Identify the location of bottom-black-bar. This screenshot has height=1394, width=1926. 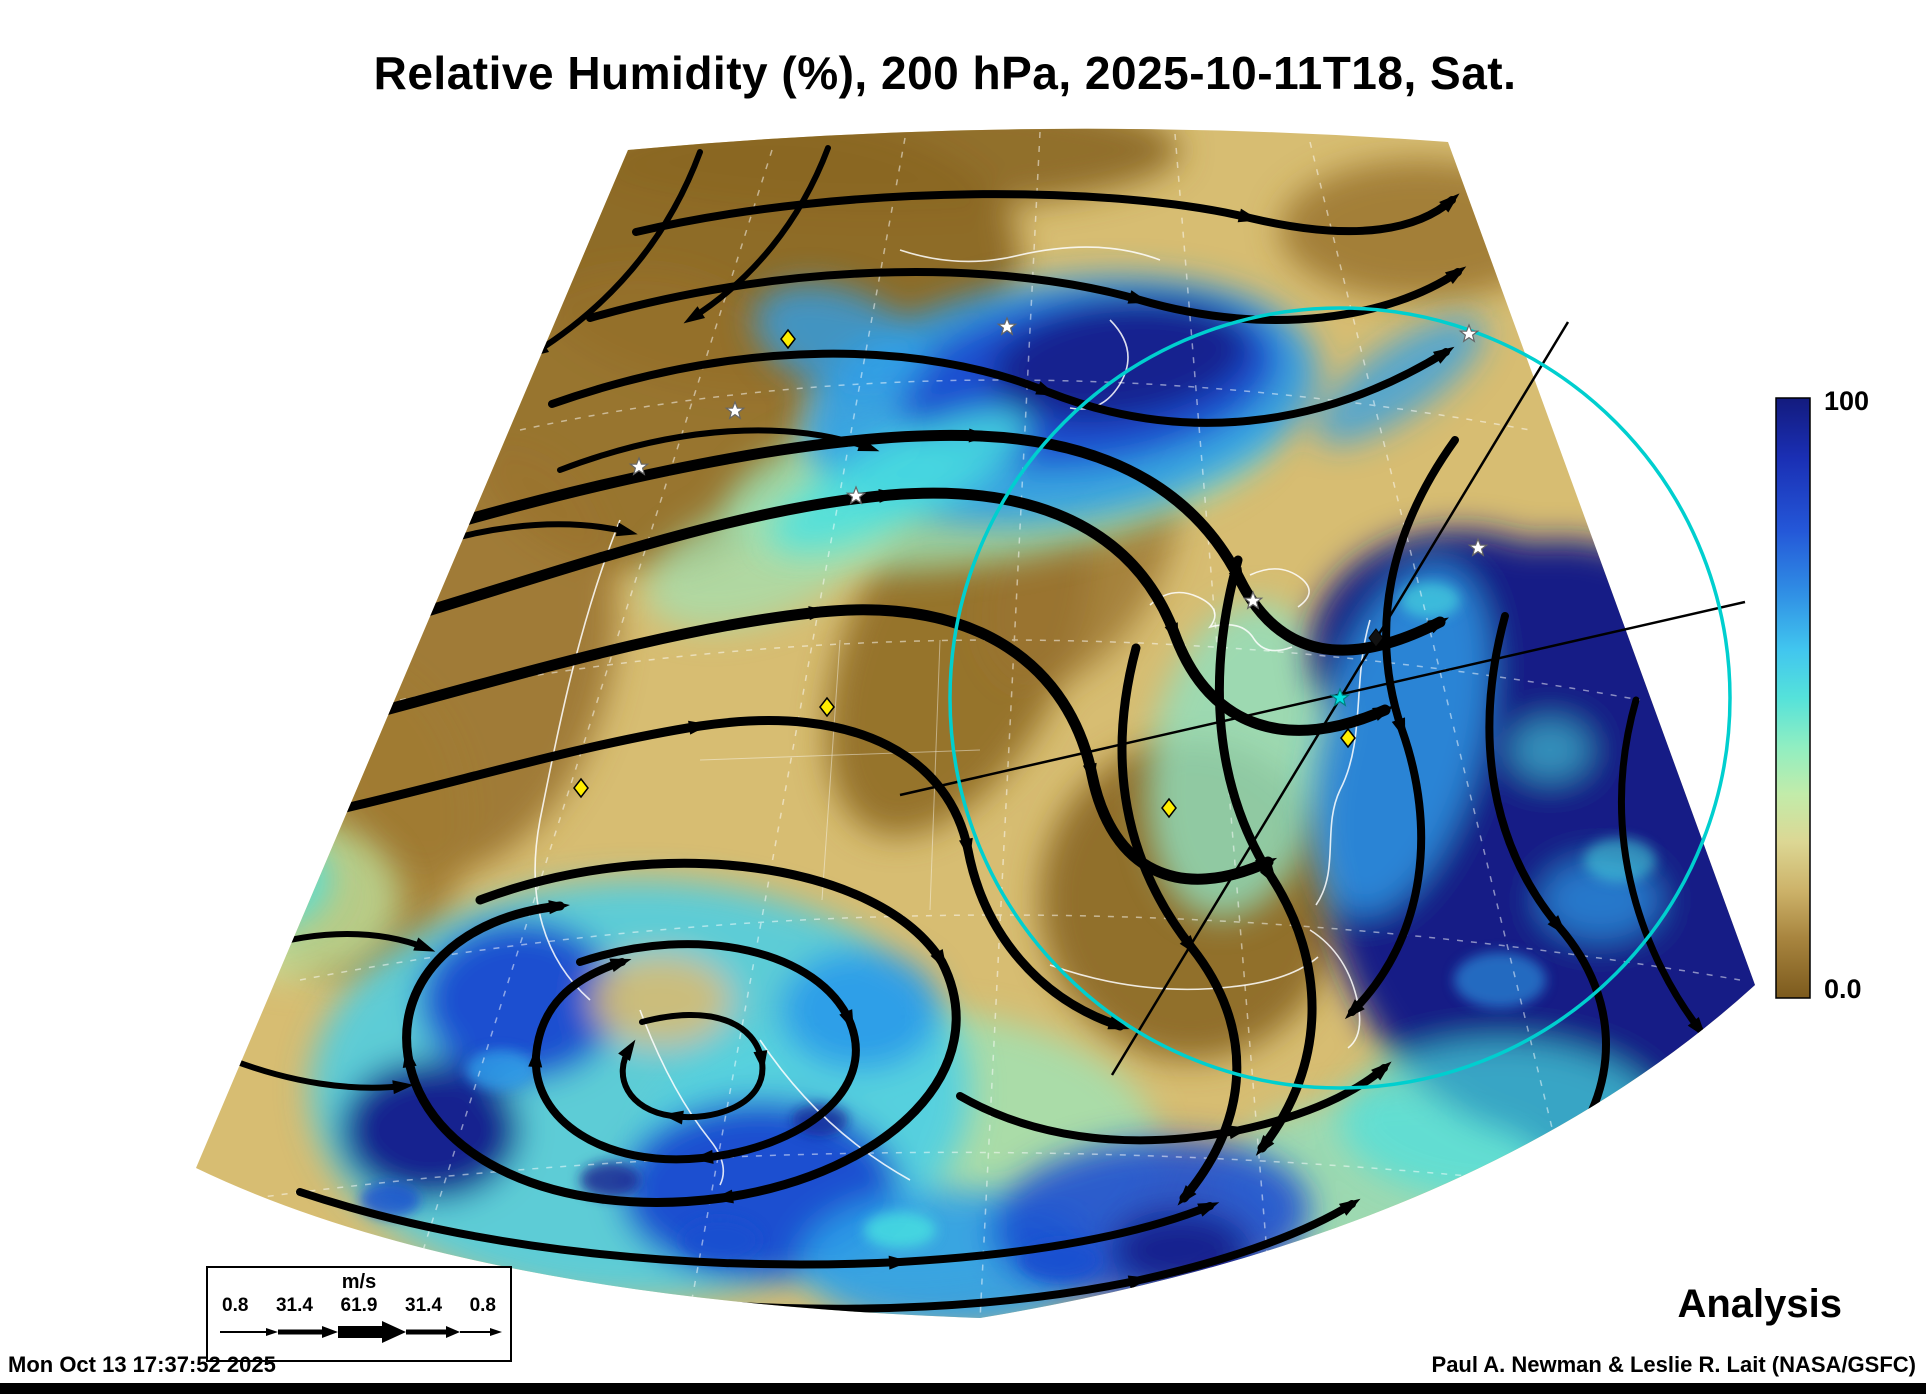
(963, 1388).